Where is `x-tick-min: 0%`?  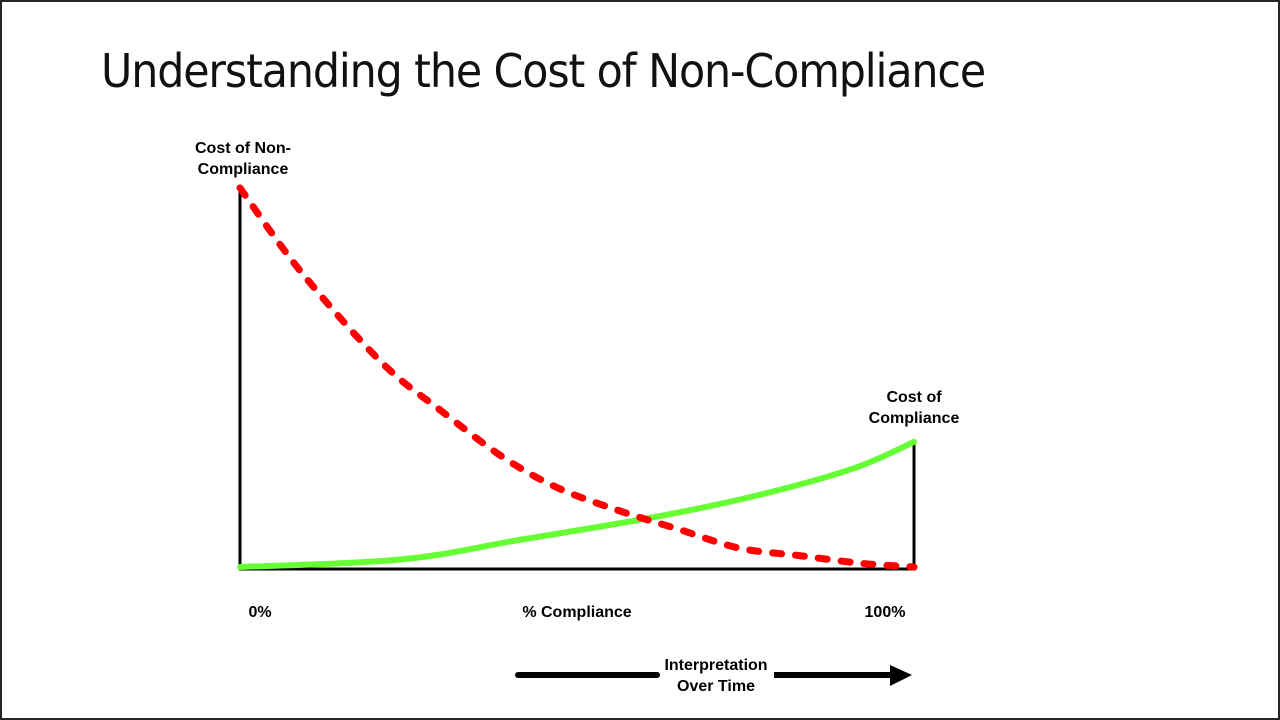
x-tick-min: 0% is located at coordinates (260, 612).